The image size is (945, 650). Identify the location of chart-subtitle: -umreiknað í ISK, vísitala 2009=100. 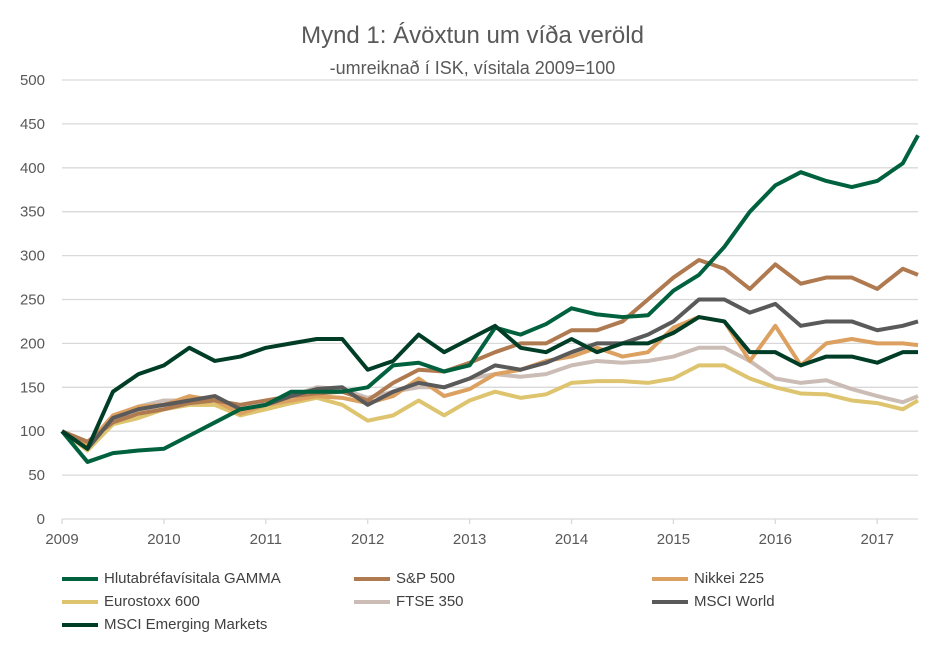
(472, 68).